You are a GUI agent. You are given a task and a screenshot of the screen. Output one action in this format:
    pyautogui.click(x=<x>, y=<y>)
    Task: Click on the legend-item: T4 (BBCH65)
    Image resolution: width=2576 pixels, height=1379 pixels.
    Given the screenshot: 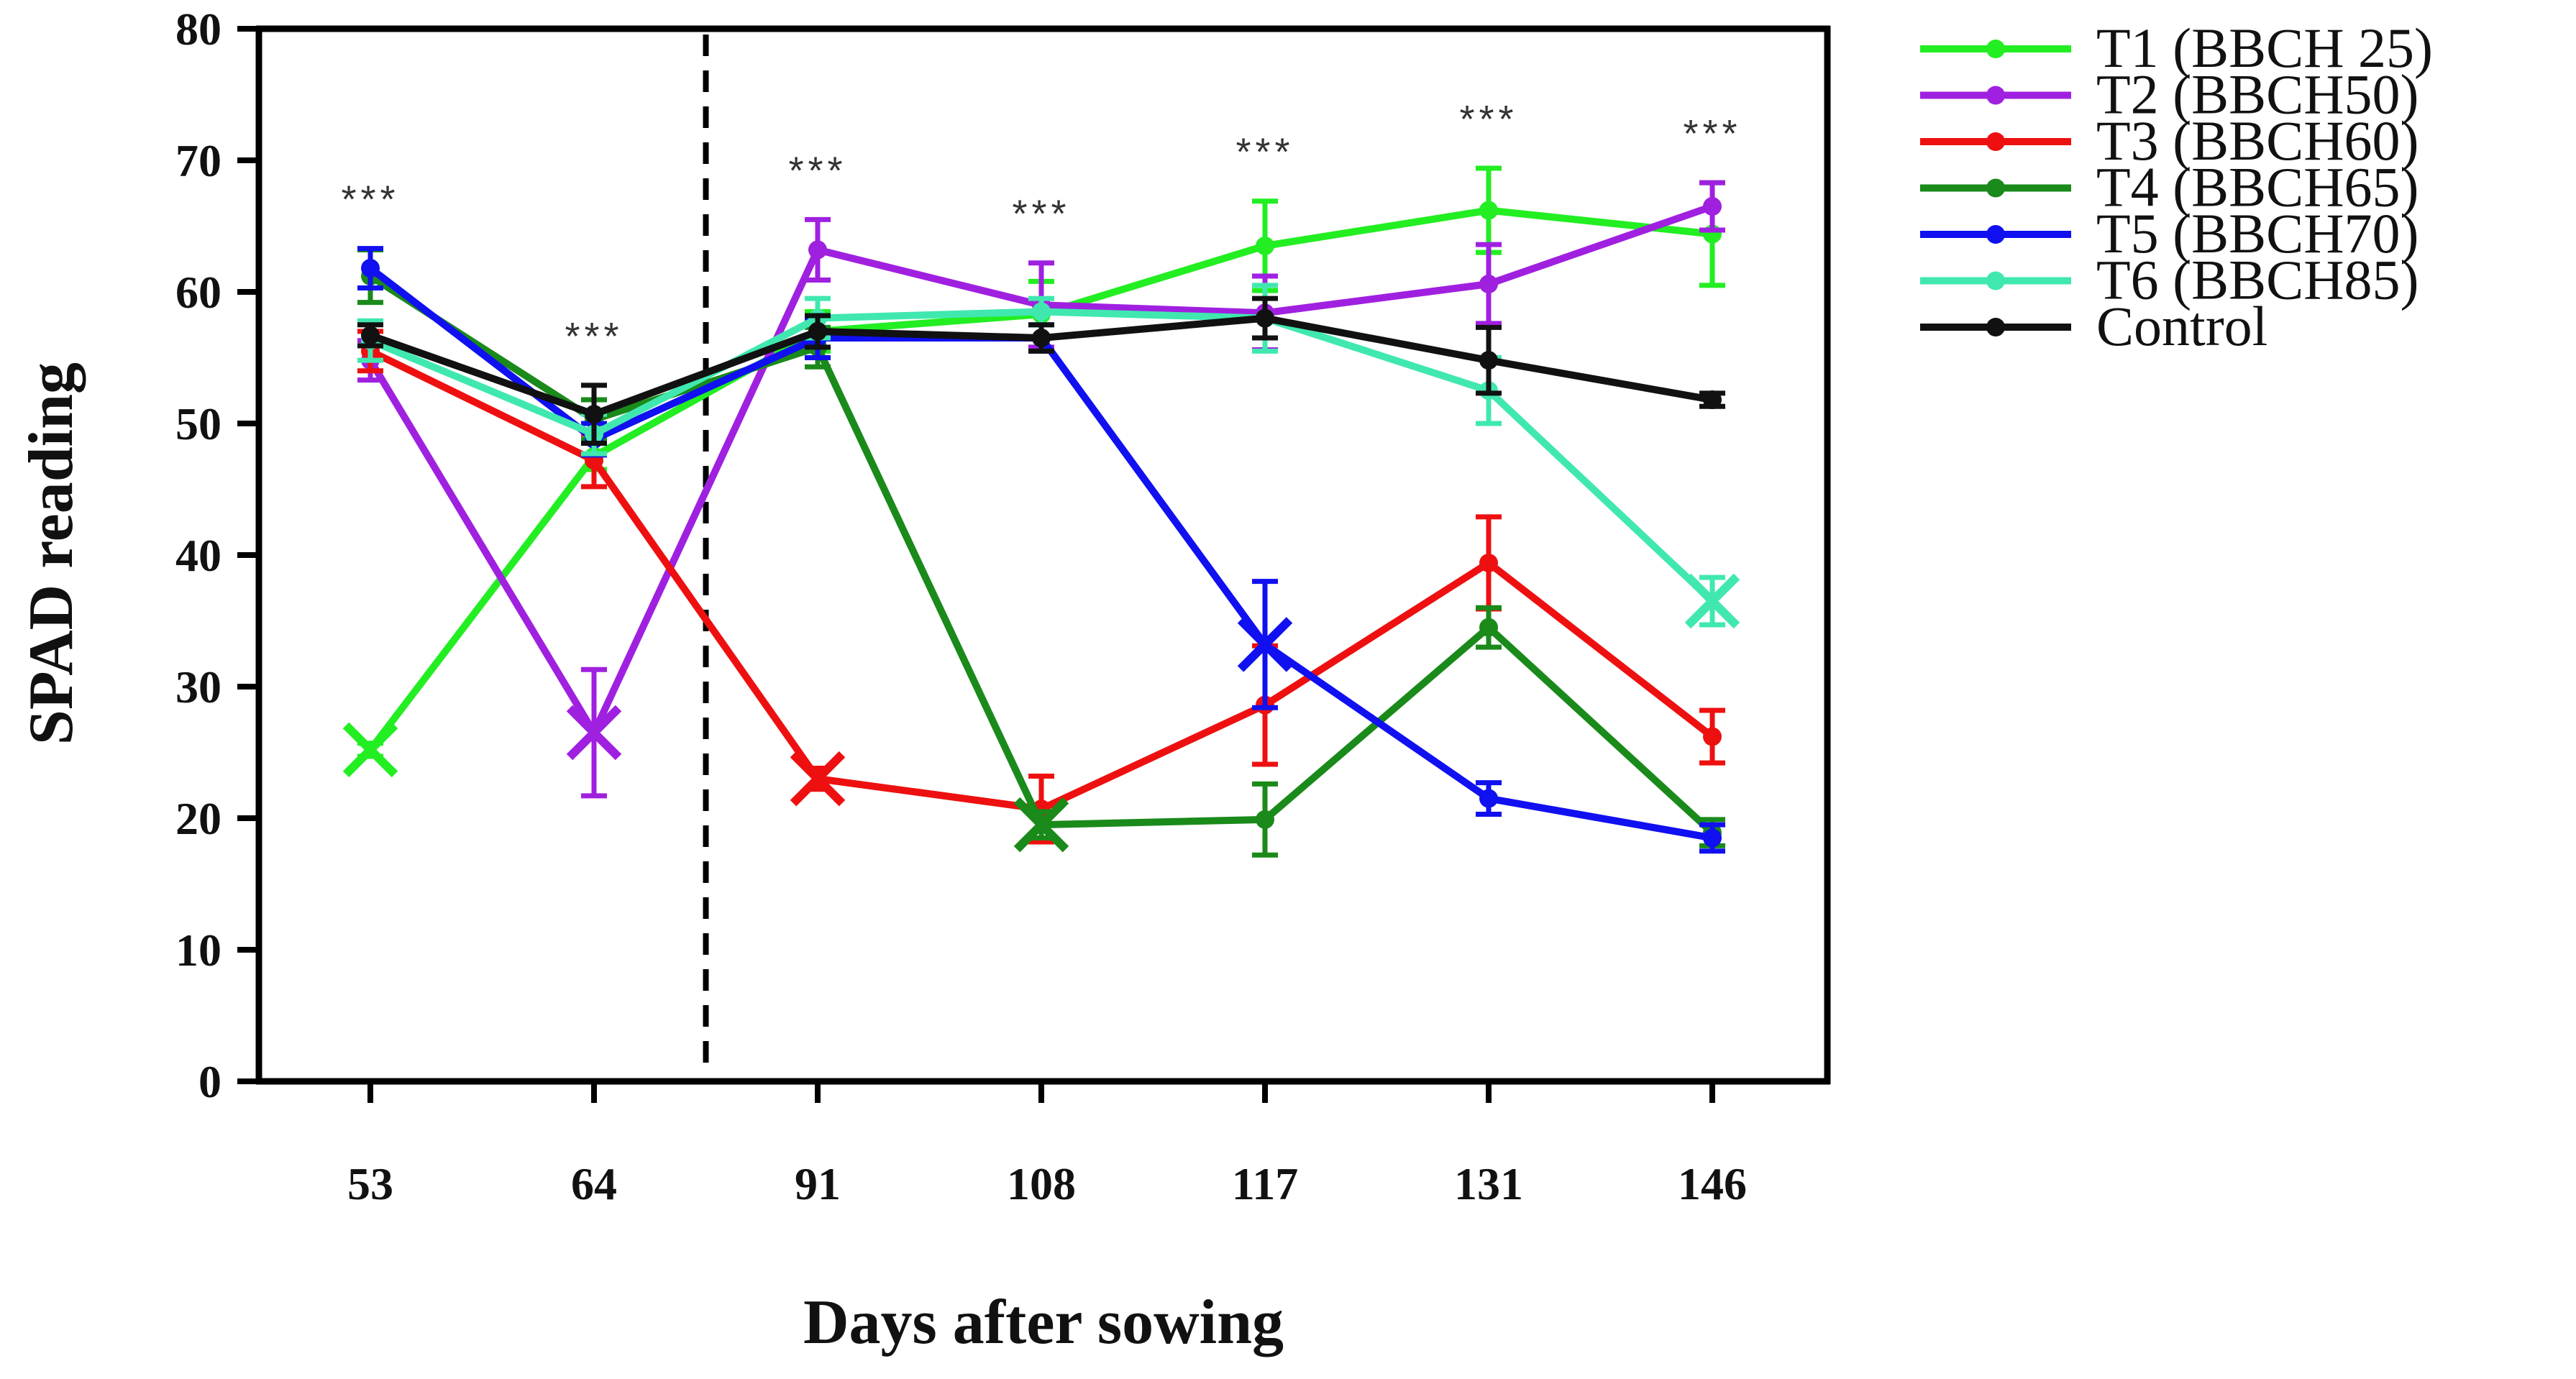 What is the action you would take?
    pyautogui.click(x=2169, y=187)
    